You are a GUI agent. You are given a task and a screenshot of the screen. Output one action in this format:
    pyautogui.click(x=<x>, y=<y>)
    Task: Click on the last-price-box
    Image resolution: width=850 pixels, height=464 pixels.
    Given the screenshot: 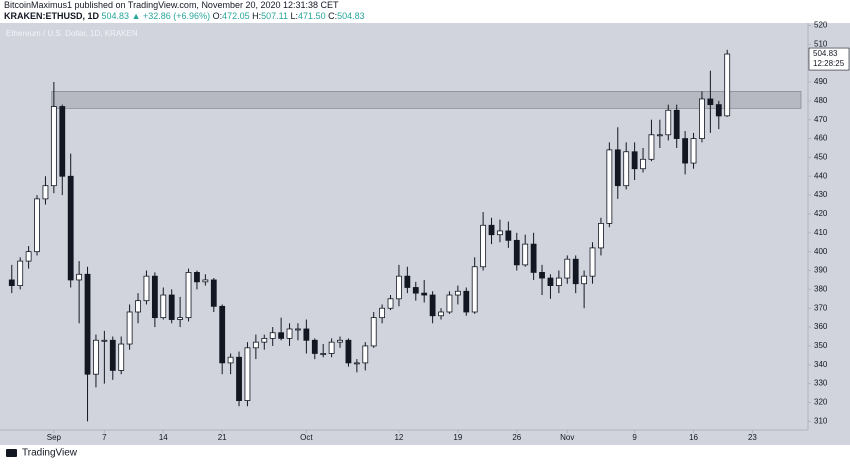 What is the action you would take?
    pyautogui.click(x=829, y=59)
    